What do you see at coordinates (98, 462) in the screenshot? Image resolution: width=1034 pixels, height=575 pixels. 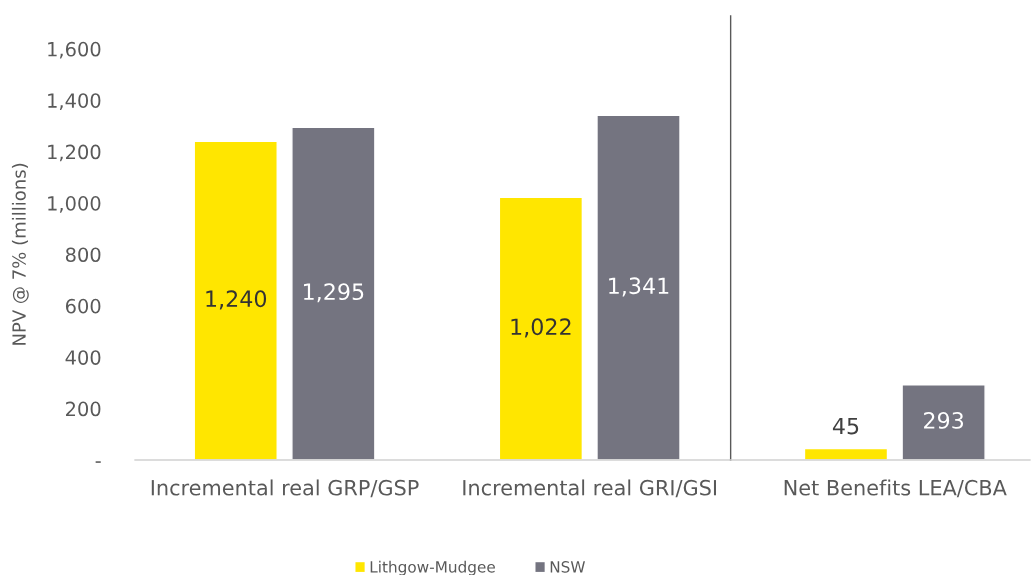 I see `y-tick-label: -` at bounding box center [98, 462].